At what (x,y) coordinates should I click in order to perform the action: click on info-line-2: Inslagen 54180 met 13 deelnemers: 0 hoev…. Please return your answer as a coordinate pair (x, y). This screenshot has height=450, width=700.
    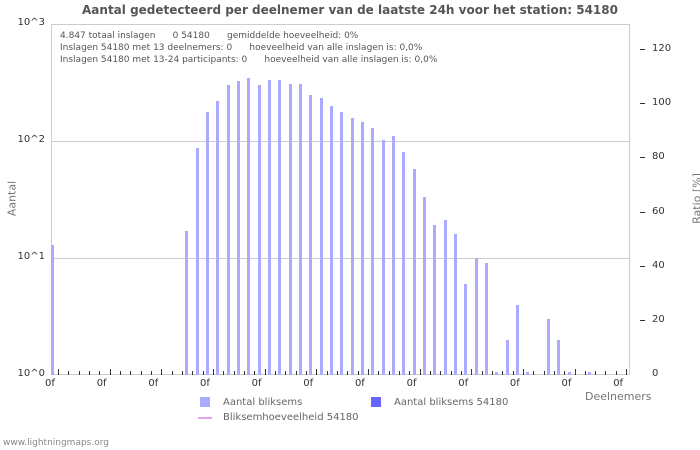
    Looking at the image, I should click on (241, 48).